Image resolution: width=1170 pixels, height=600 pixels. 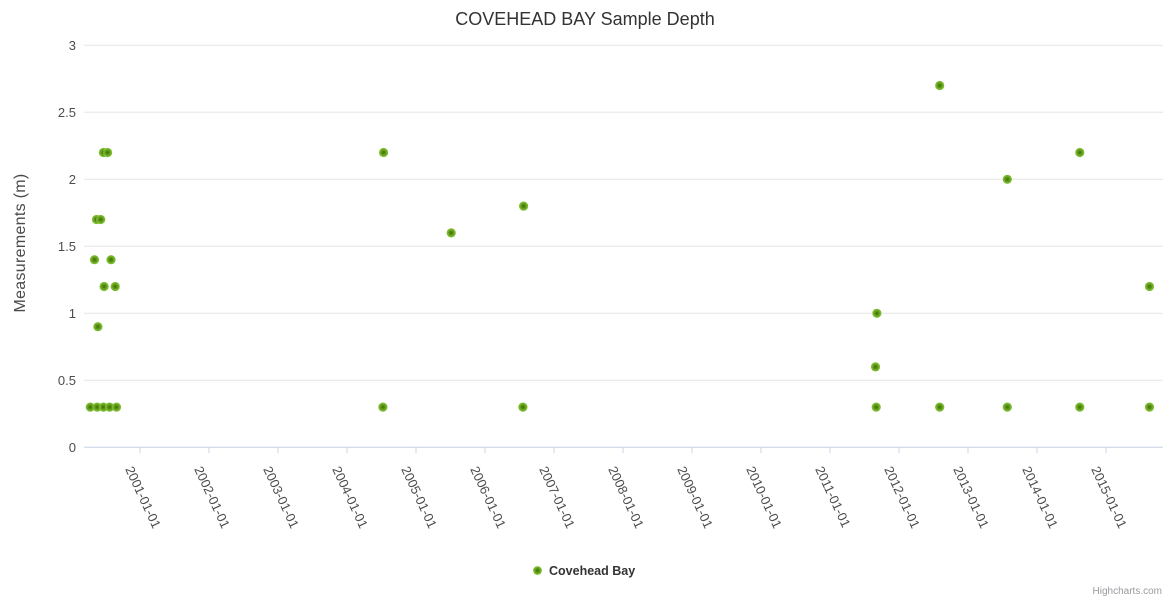 What do you see at coordinates (1127, 591) in the screenshot?
I see `credits-link: Highcharts.com` at bounding box center [1127, 591].